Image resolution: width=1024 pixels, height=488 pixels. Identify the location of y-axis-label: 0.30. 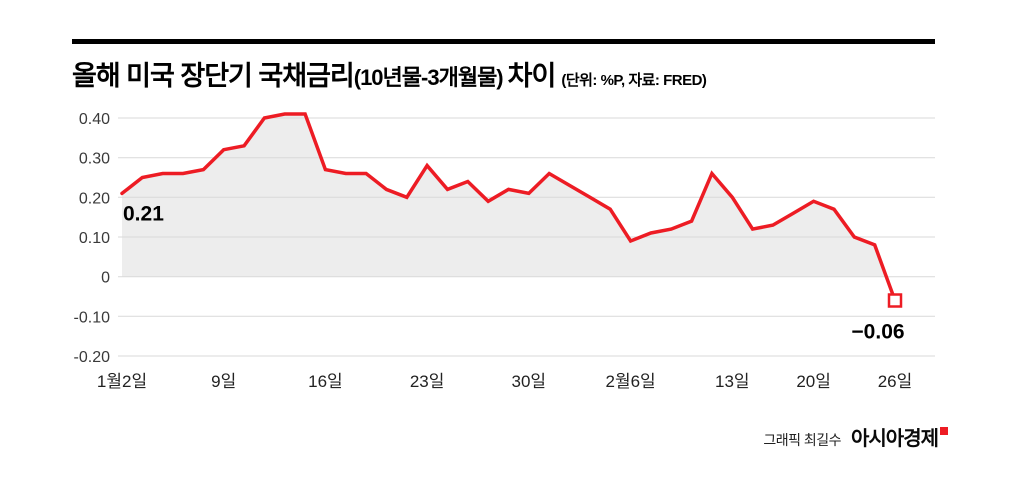
(94, 159).